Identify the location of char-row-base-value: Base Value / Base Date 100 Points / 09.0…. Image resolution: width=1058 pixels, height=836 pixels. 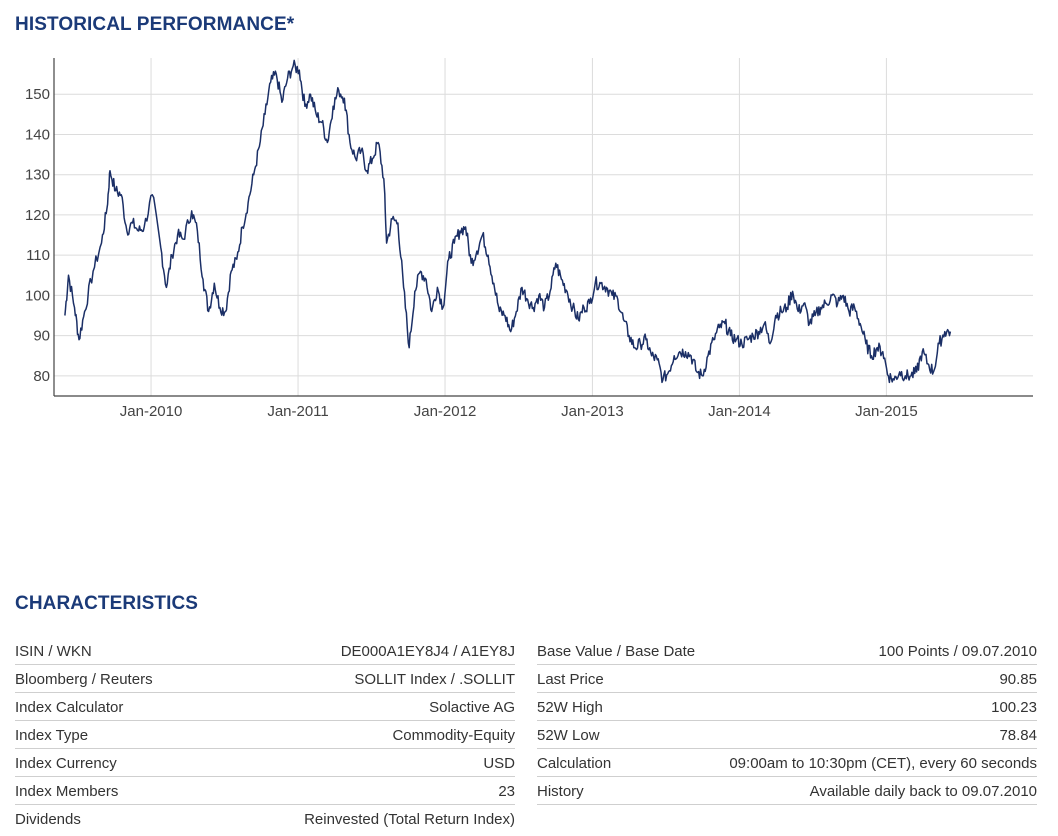
(787, 651).